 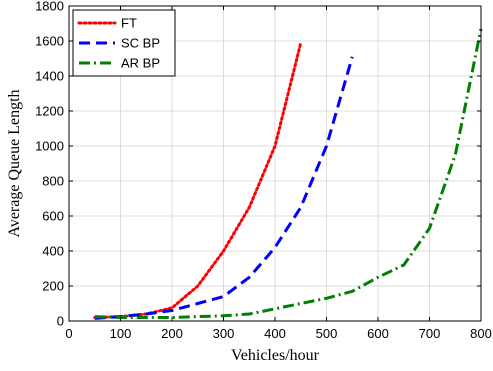 I want to click on x-tick-label: 400, so click(x=275, y=333).